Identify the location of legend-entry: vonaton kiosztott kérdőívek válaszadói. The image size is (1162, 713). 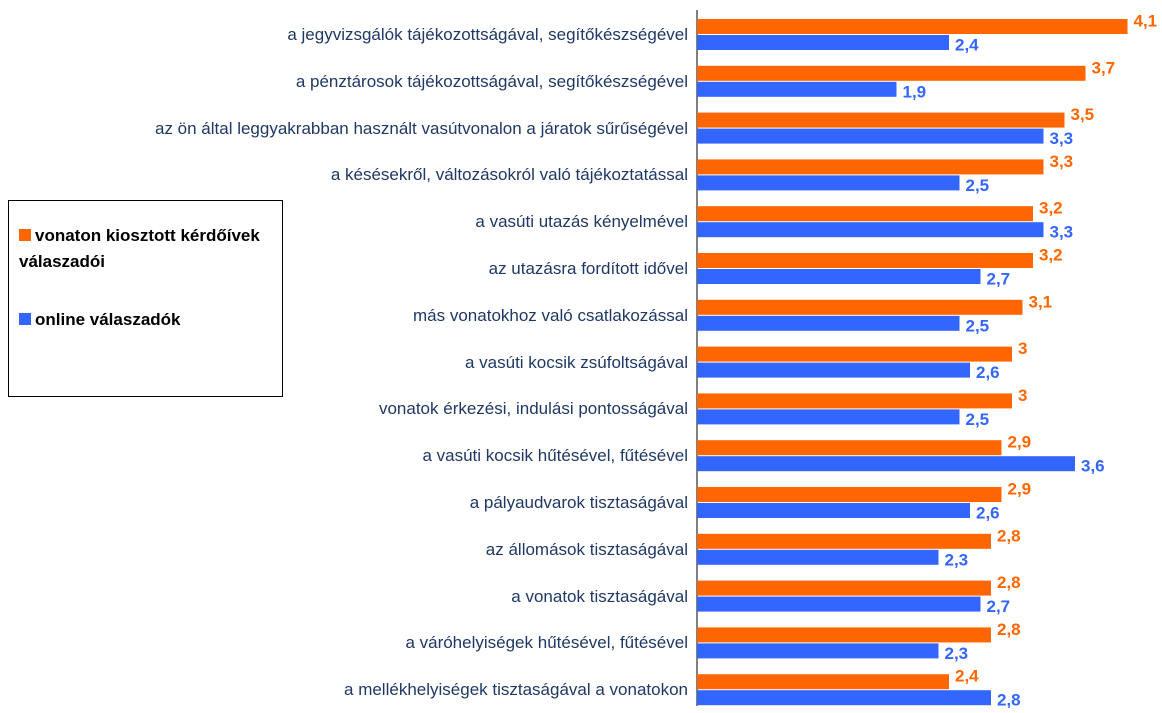
(150, 249).